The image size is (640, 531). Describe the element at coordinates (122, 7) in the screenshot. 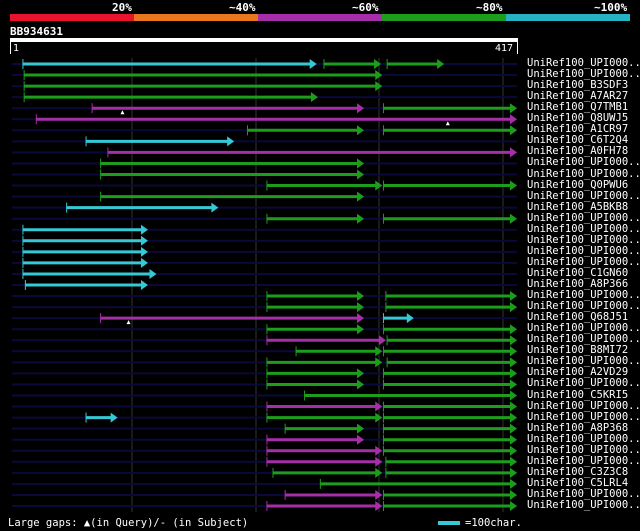

I see `legend-label-20: 20%` at that location.